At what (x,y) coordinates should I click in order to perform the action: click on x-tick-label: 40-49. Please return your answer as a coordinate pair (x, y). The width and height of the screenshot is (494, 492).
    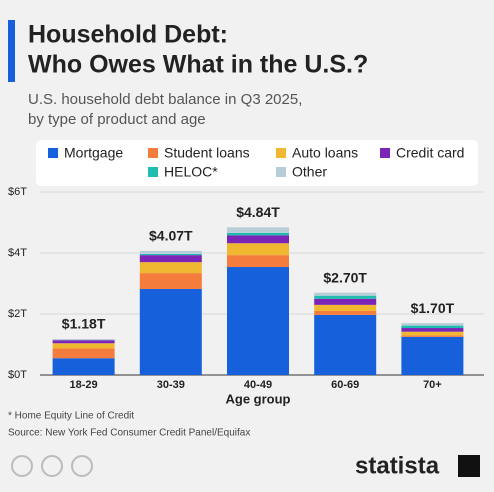
    Looking at the image, I should click on (258, 385).